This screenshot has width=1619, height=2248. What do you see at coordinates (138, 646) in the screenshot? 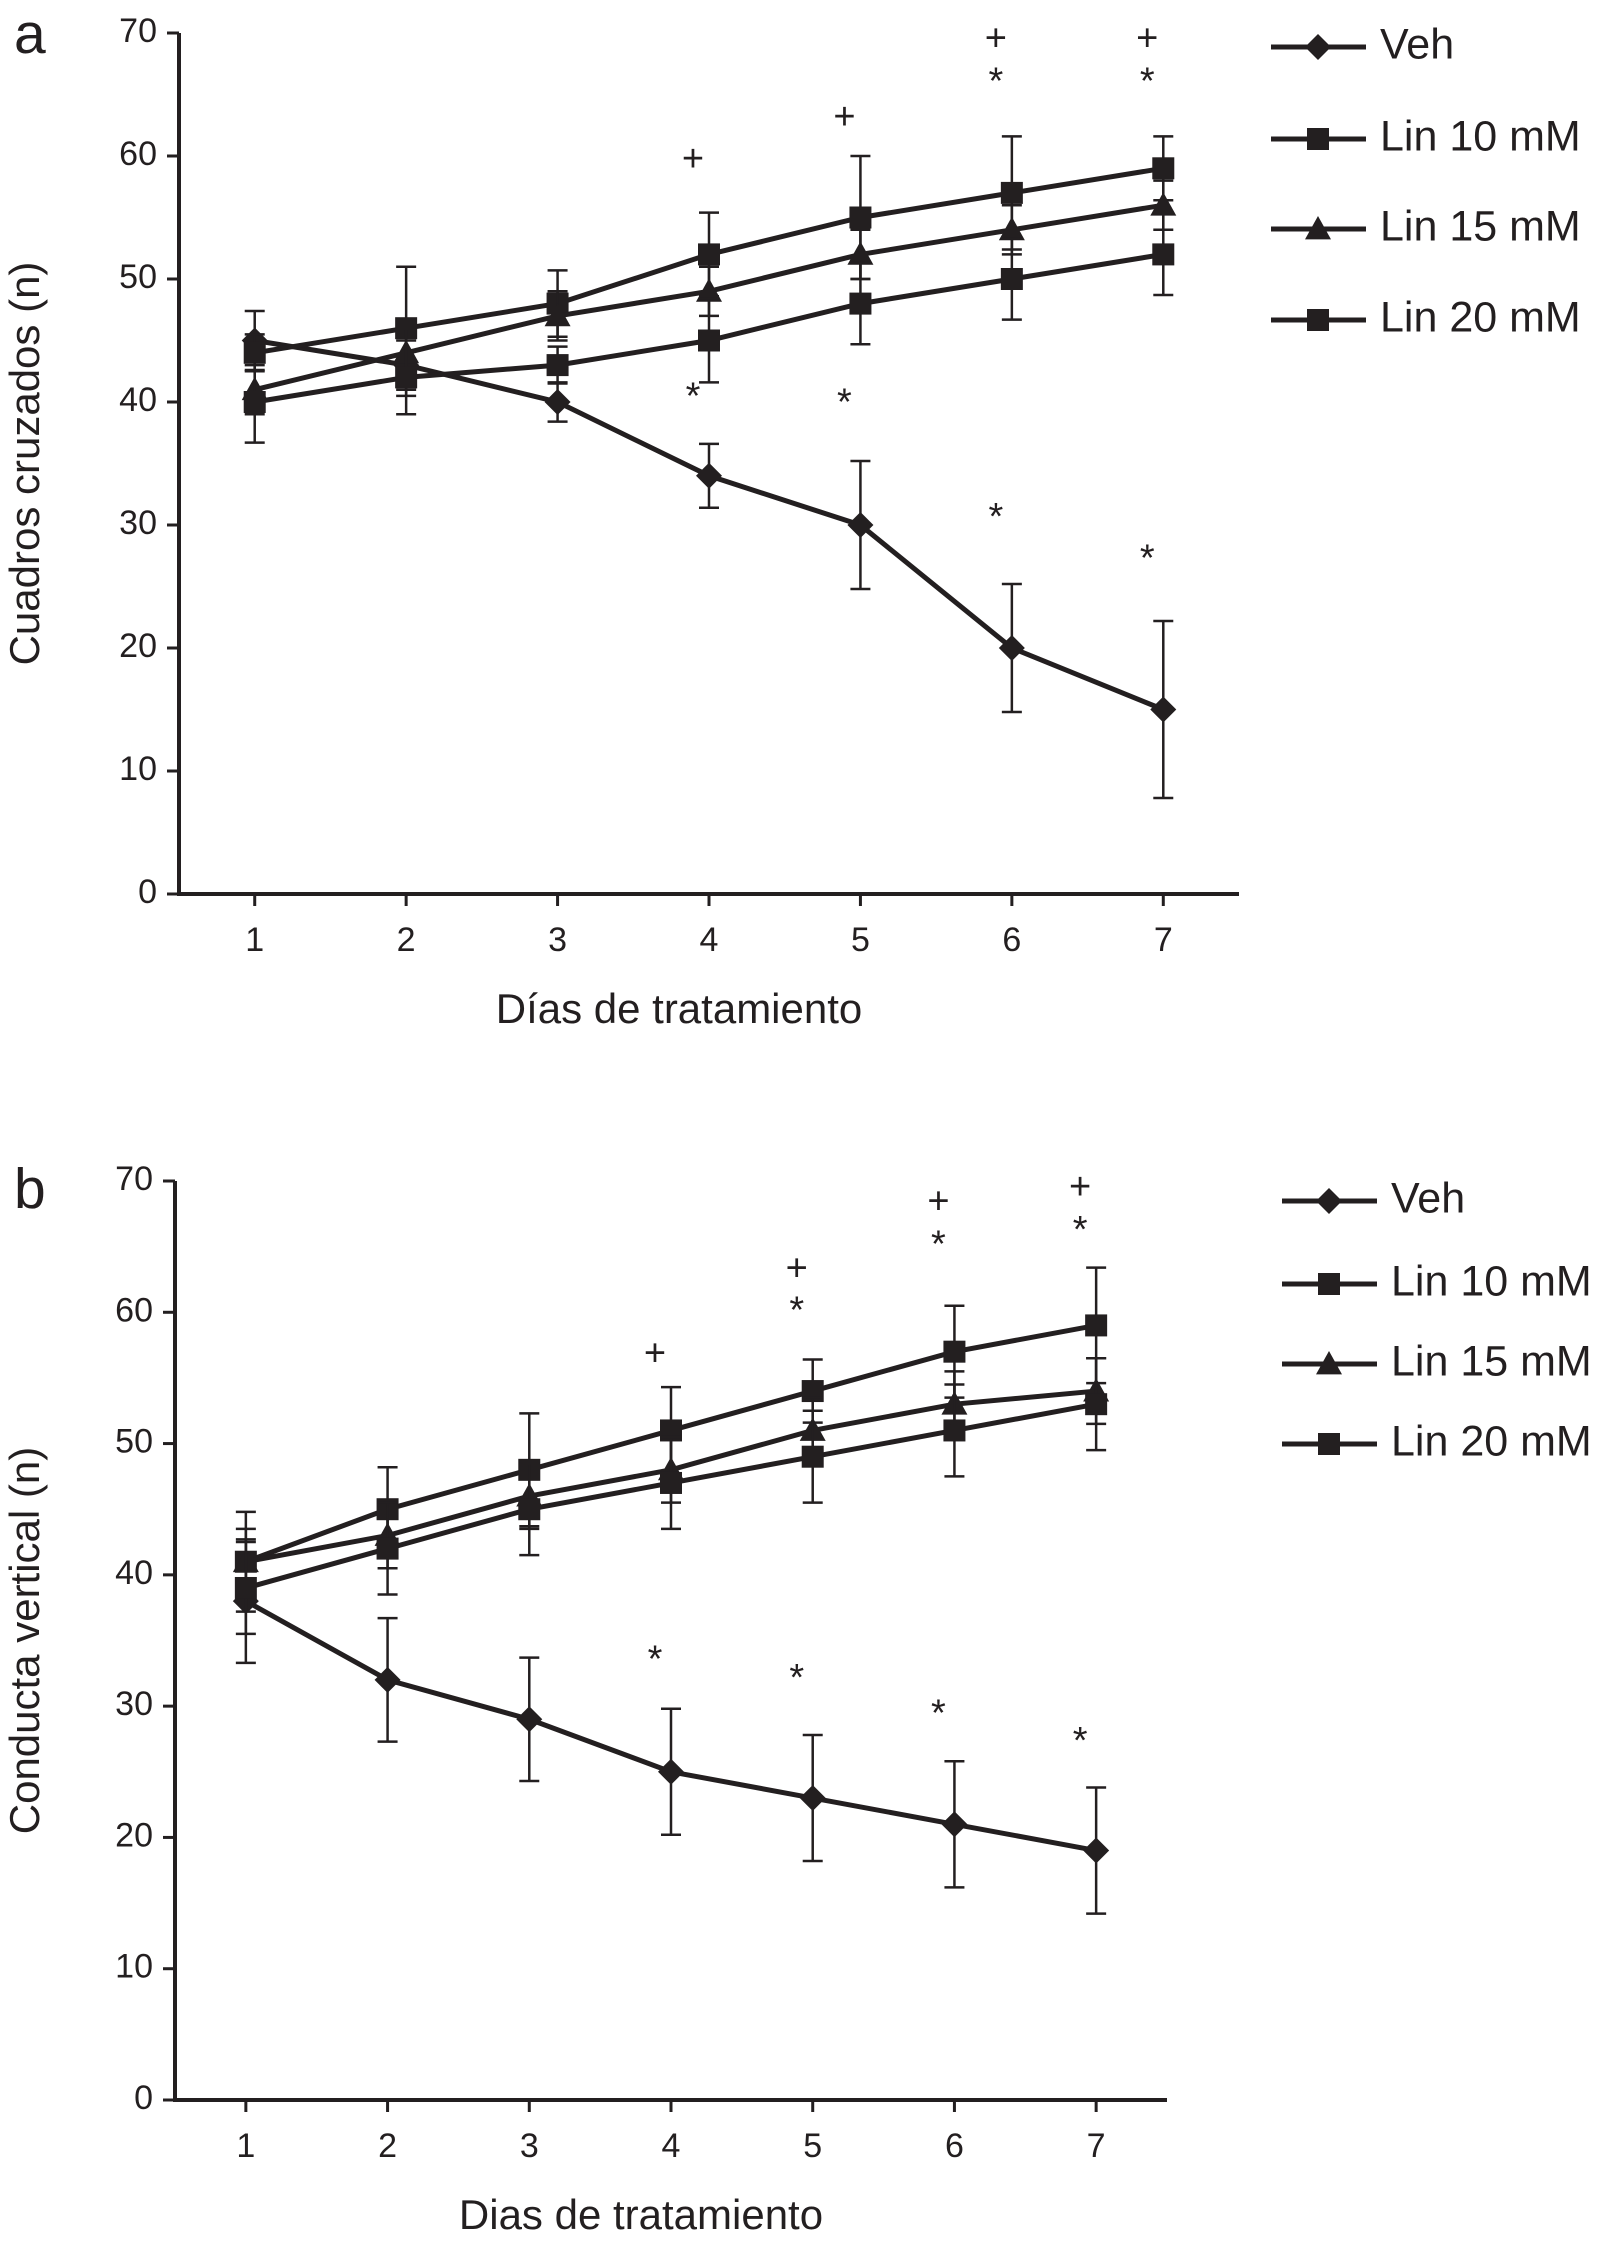
I see `y-tick-label: 20` at bounding box center [138, 646].